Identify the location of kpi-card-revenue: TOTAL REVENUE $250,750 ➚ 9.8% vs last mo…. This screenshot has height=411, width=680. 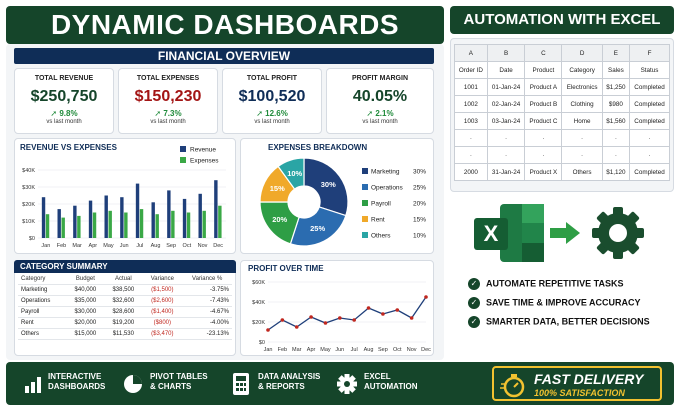
(64, 101).